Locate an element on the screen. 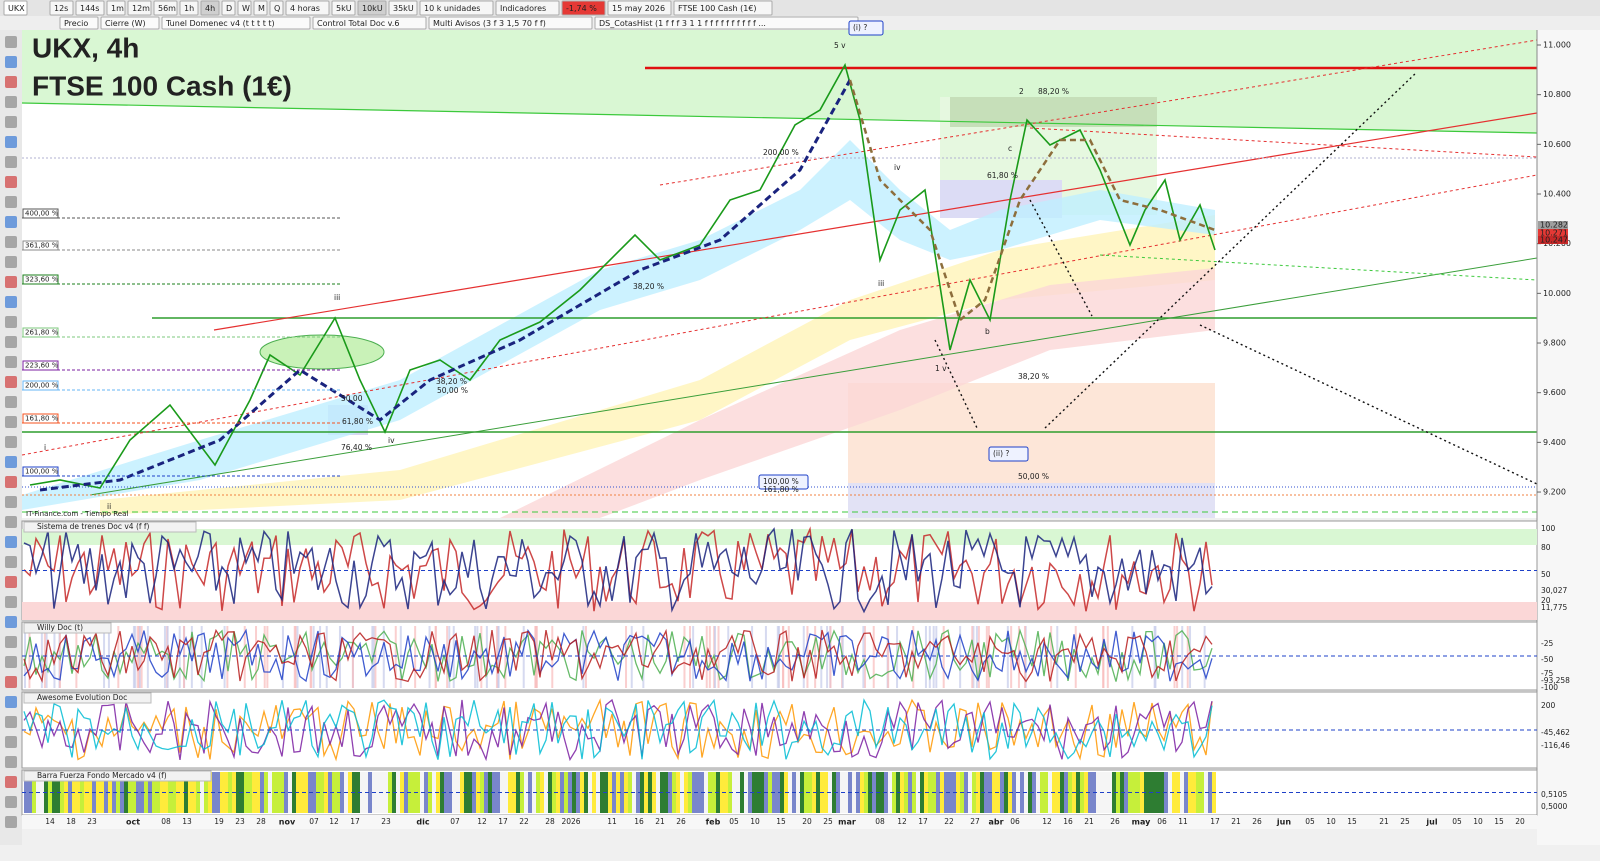  button-label: -1,74 % is located at coordinates (581, 8).